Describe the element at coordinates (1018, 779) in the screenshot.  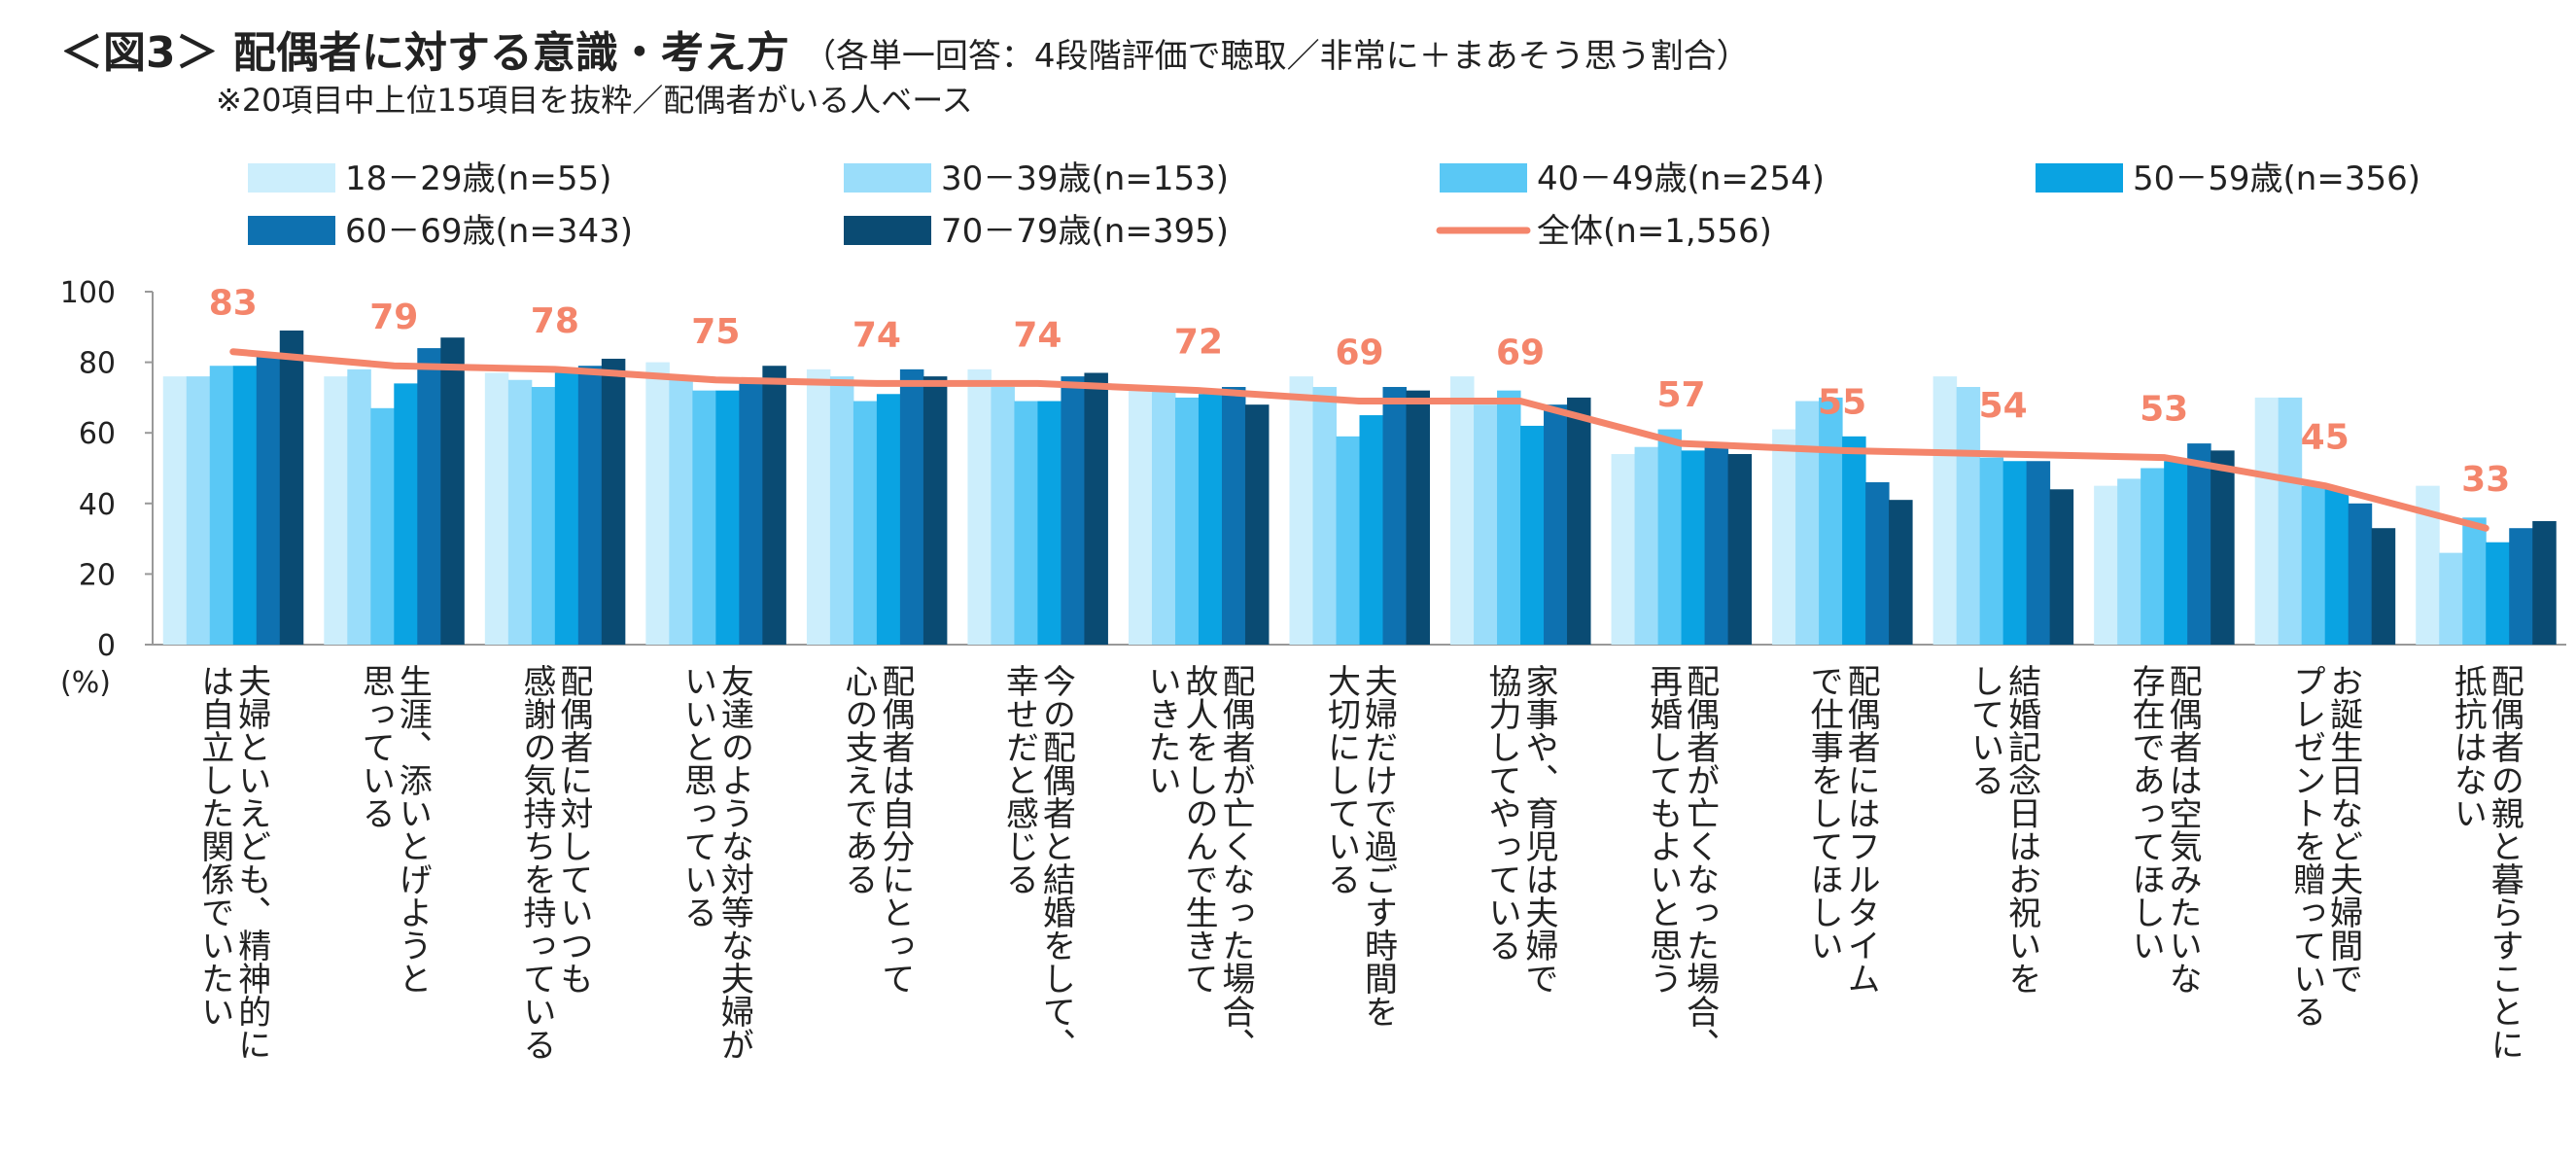
I see `category-label: 幸せだと感じる` at that location.